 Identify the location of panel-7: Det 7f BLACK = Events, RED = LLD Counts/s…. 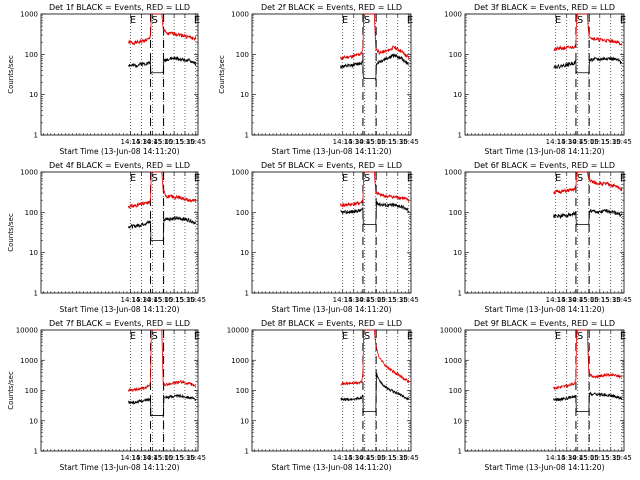
(106, 395).